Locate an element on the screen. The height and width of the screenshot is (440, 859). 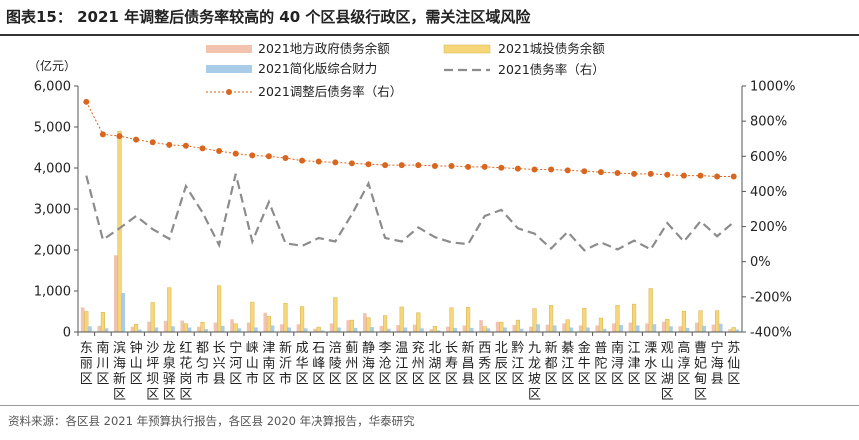
x-tick-label: 苏仙区 is located at coordinates (733, 363).